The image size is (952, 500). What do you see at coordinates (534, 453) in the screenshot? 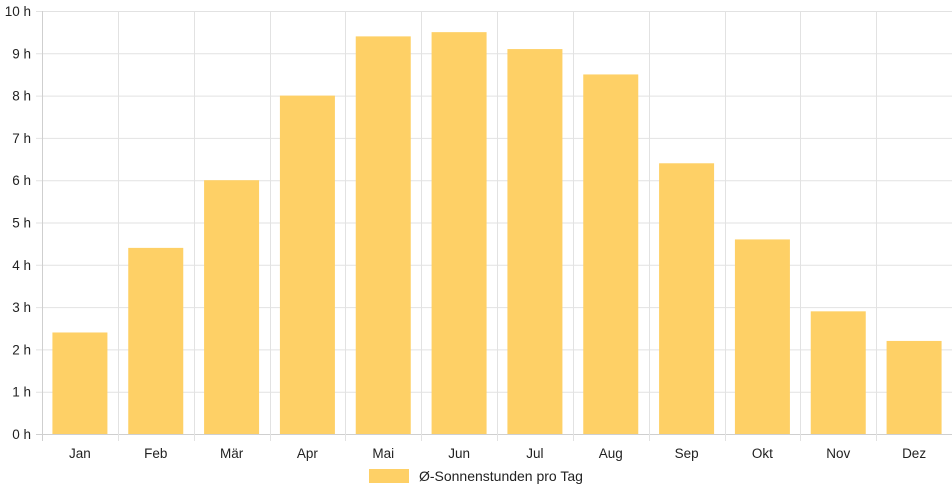
I see `x-tick-label: Jul` at bounding box center [534, 453].